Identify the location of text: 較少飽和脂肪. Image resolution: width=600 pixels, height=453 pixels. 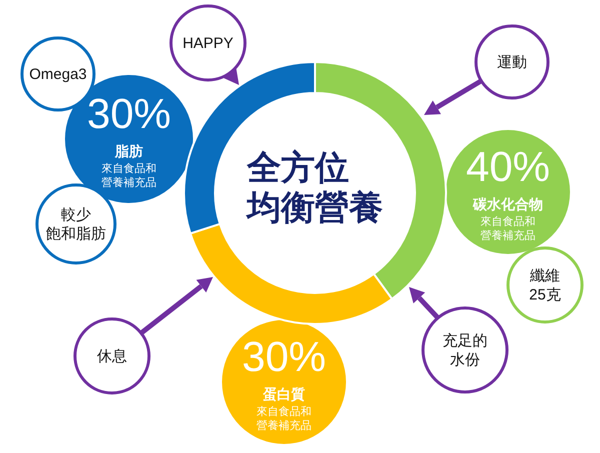
(76, 224).